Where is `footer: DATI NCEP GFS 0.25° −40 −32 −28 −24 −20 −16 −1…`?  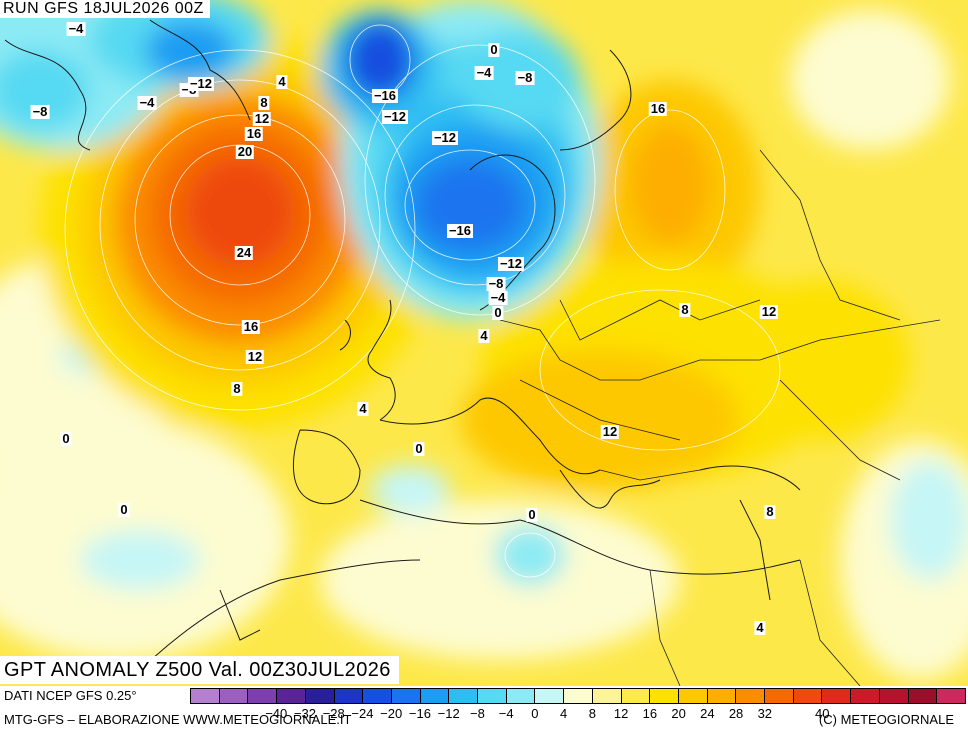 footer: DATI NCEP GFS 0.25° −40 −32 −28 −24 −20 −16 −1… is located at coordinates (484, 715).